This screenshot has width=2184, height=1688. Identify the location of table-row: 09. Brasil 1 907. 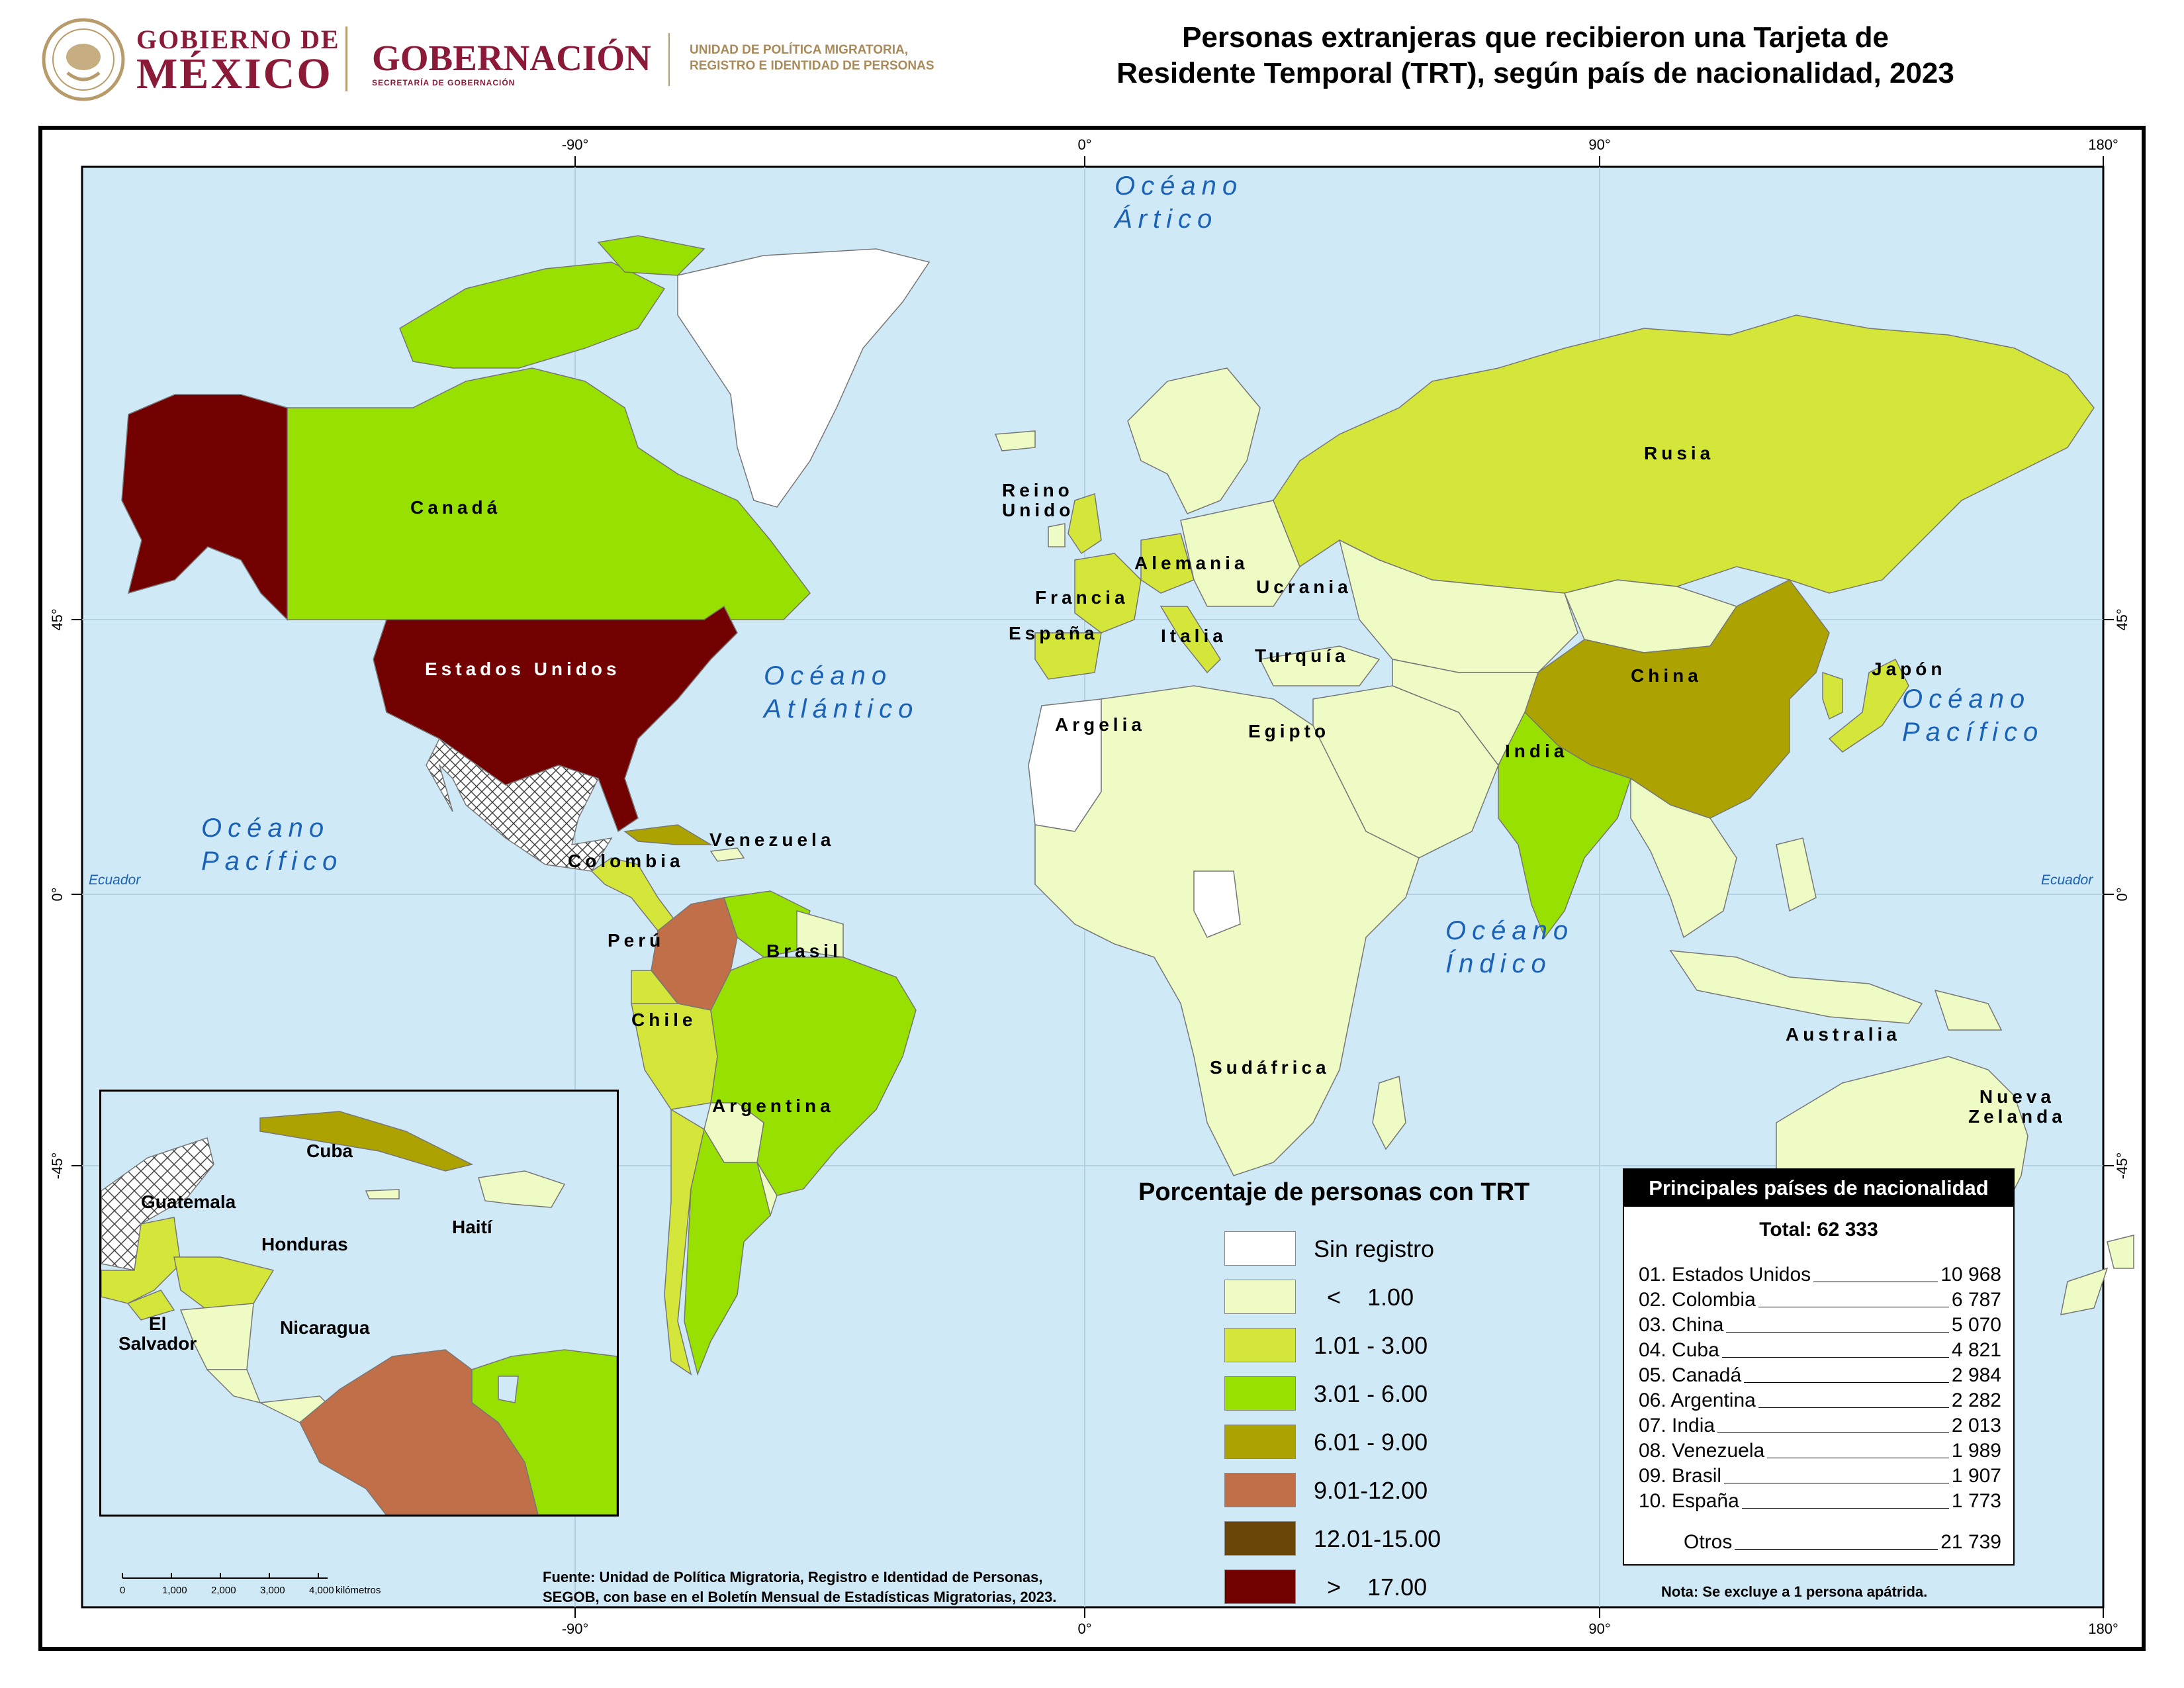
(1820, 1477).